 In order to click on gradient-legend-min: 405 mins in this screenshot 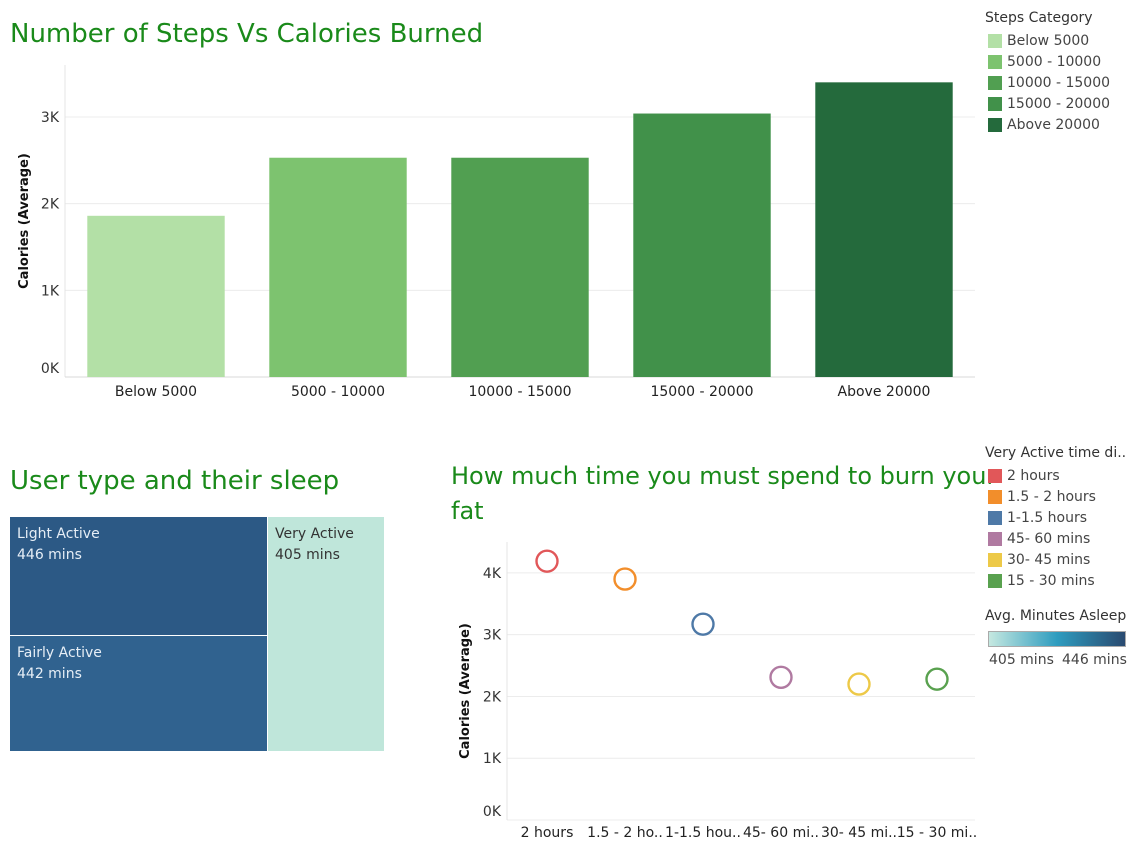, I will do `click(1021, 660)`.